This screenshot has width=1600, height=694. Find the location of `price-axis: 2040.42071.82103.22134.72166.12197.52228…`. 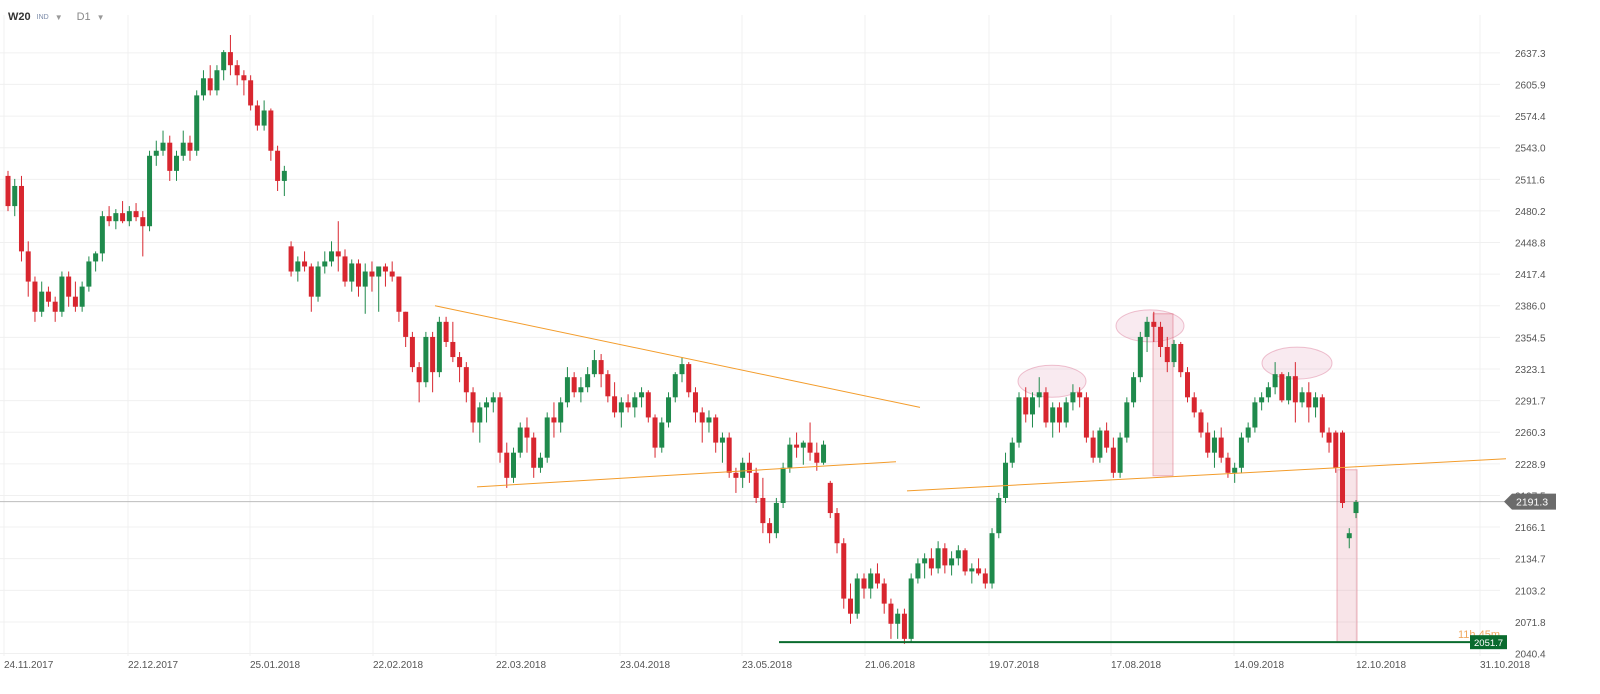

price-axis: 2040.42071.82103.22134.72166.12197.52228… is located at coordinates (1513, 355).